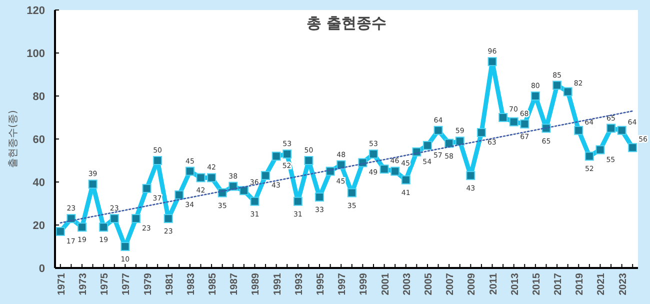 The image size is (650, 304). What do you see at coordinates (83, 284) in the screenshot?
I see `x-tick-label: 1973` at bounding box center [83, 284].